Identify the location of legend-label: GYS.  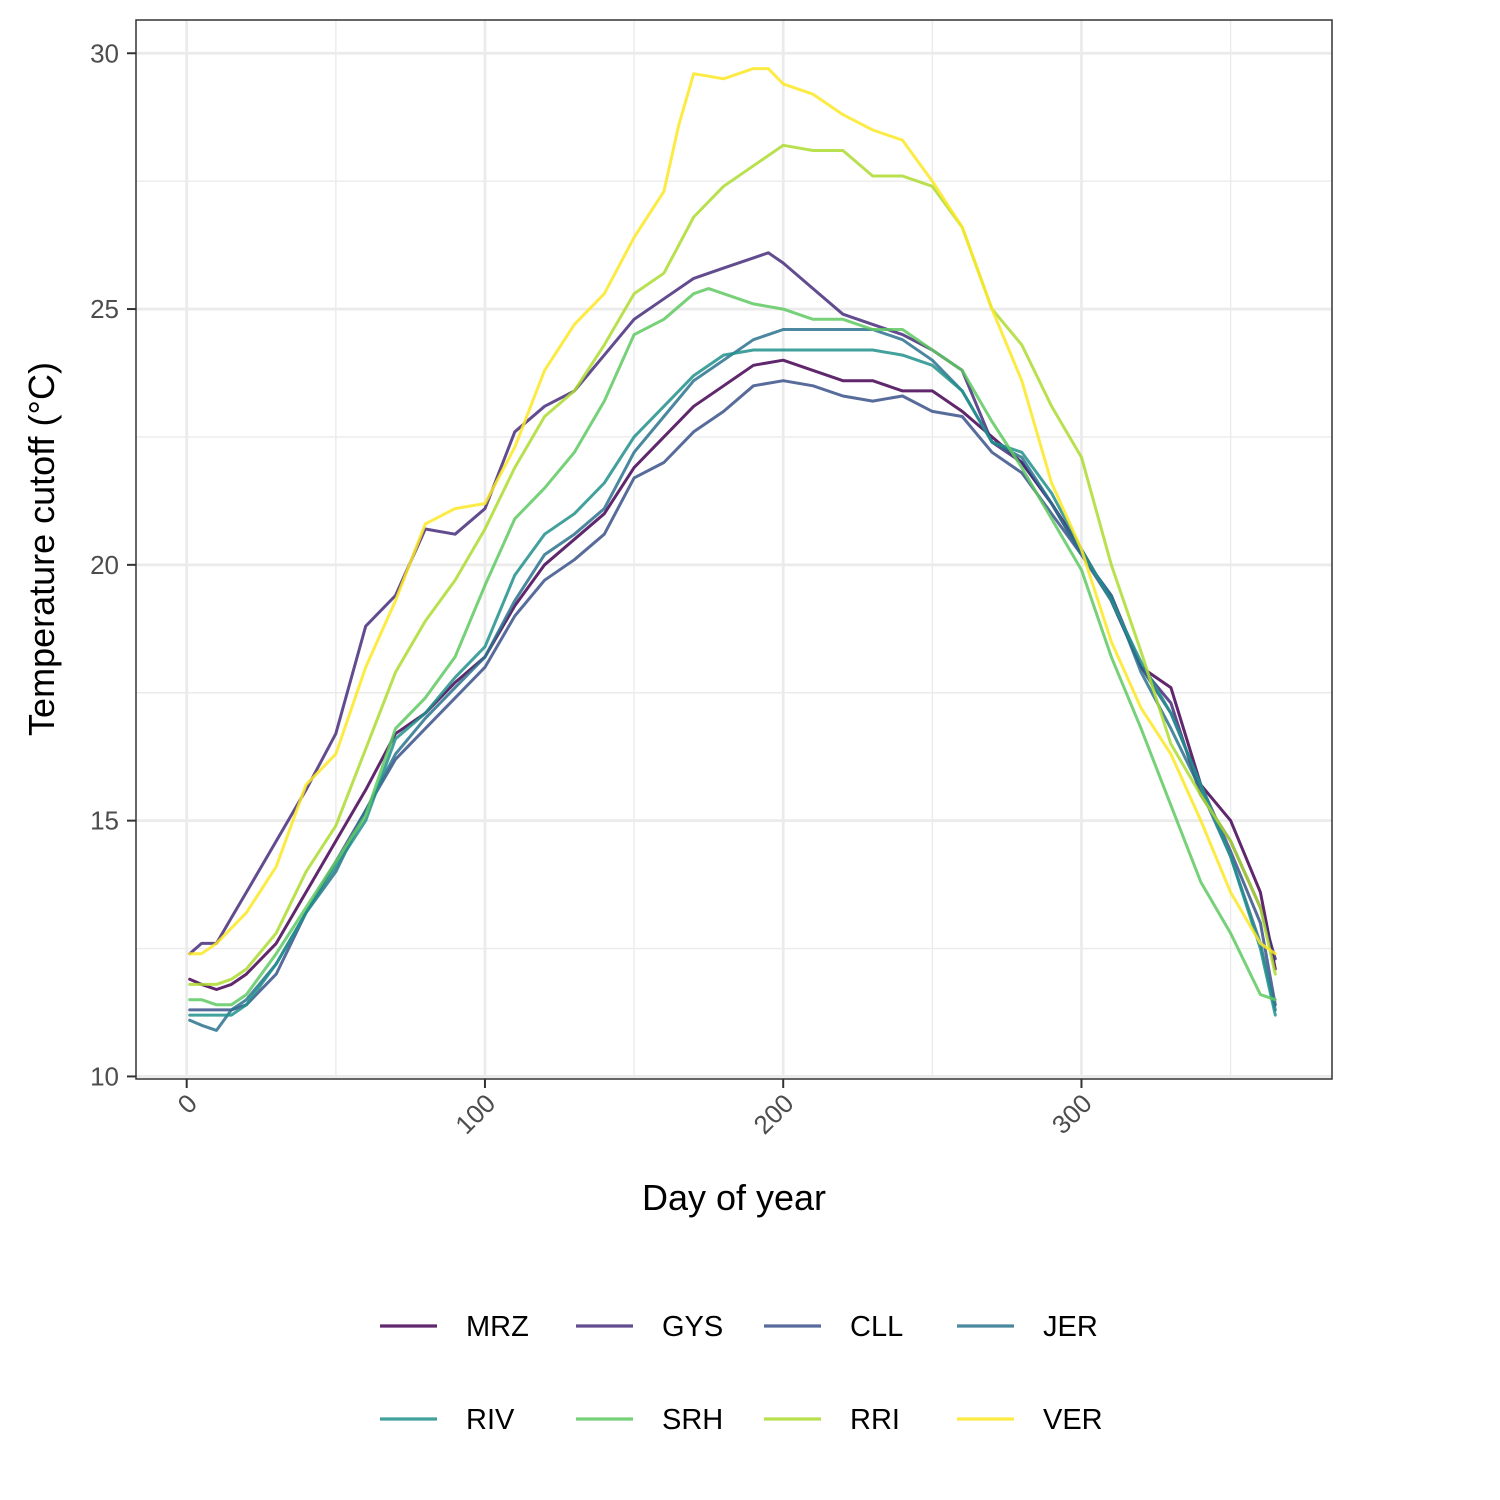
(692, 1327).